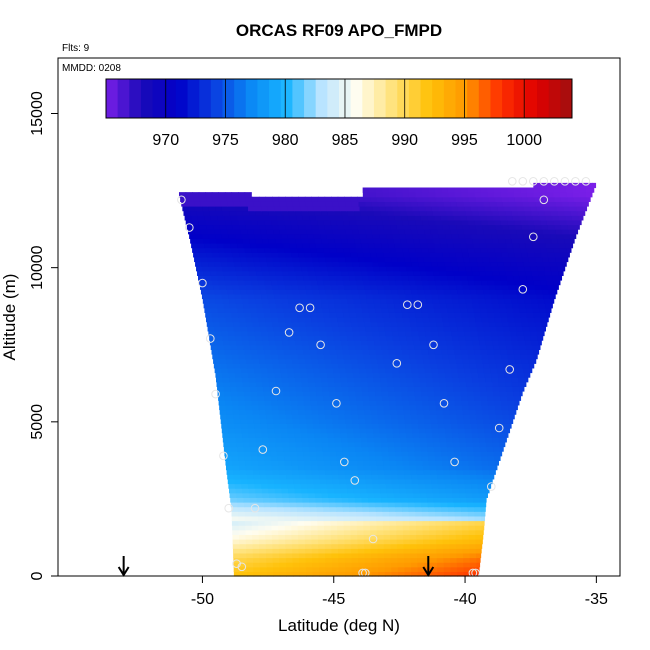 Image resolution: width=650 pixels, height=650 pixels. What do you see at coordinates (404, 140) in the screenshot?
I see `colorbar-tick-label: 990` at bounding box center [404, 140].